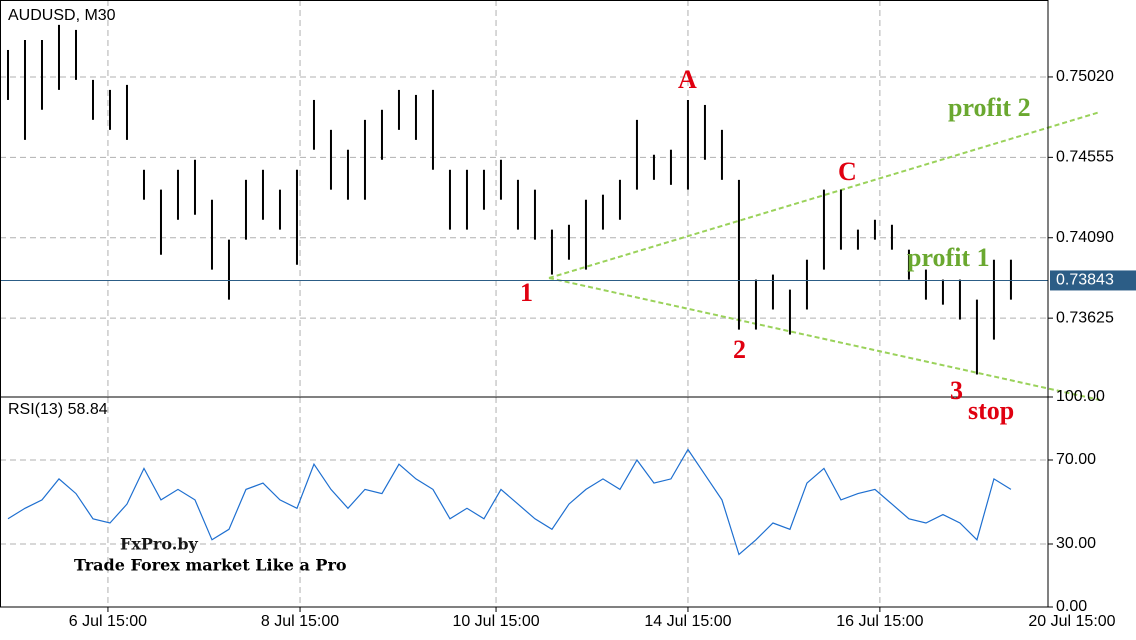 The image size is (1136, 640). Describe the element at coordinates (989, 107) in the screenshot. I see `annotation: profit 2` at that location.